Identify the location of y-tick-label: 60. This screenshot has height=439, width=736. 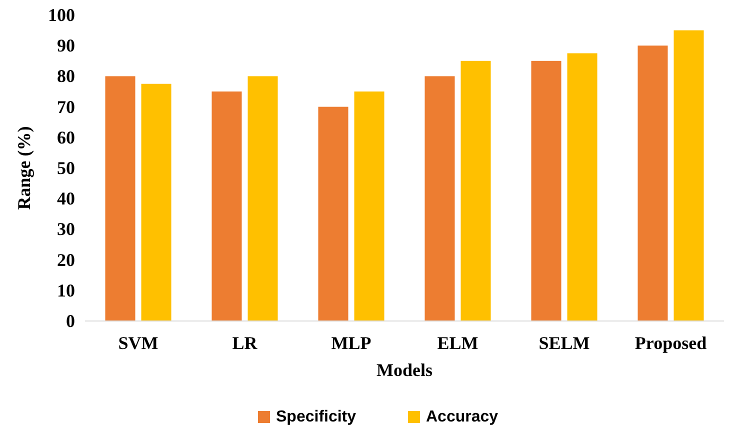
(66, 137).